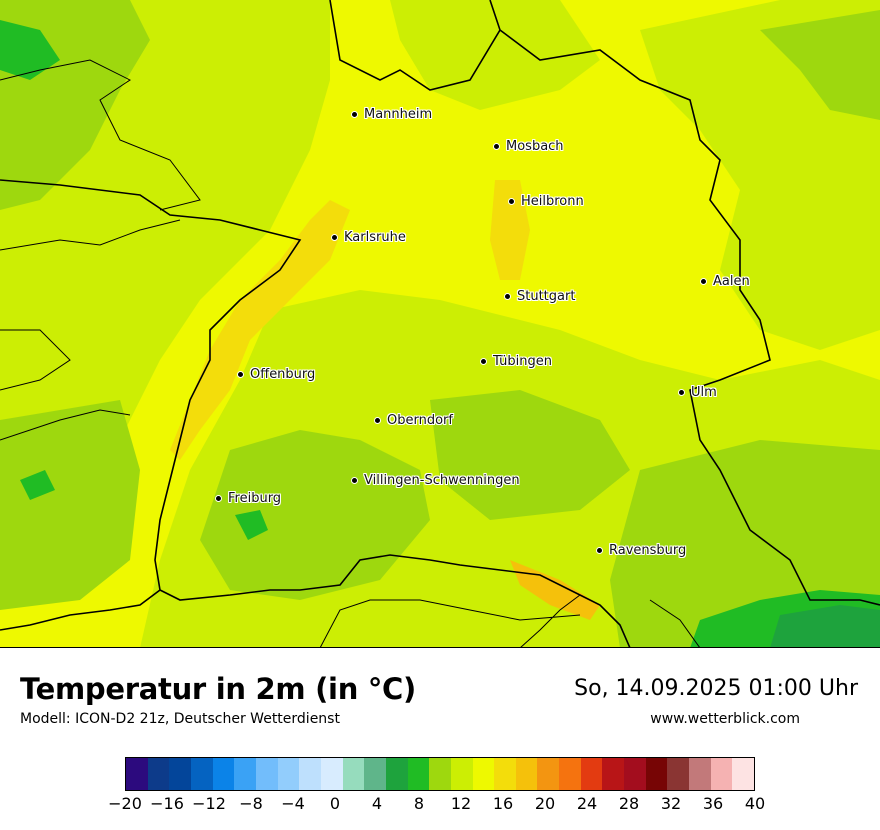  I want to click on color-legend, so click(440, 774).